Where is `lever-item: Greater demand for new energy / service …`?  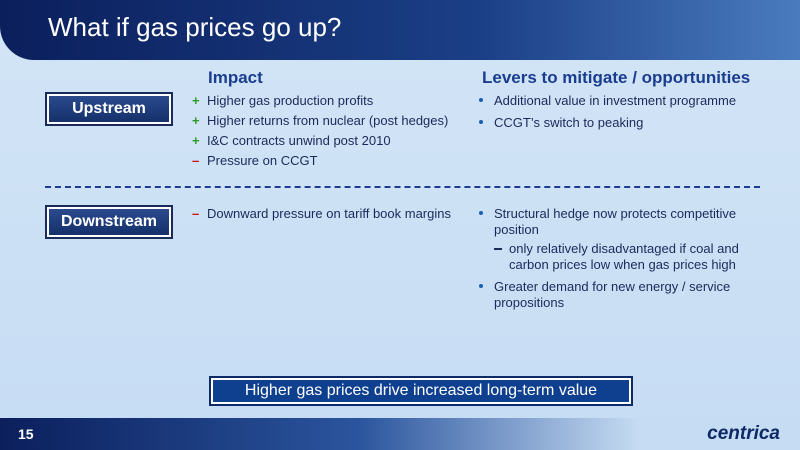 lever-item: Greater demand for new energy / service … is located at coordinates (619, 295).